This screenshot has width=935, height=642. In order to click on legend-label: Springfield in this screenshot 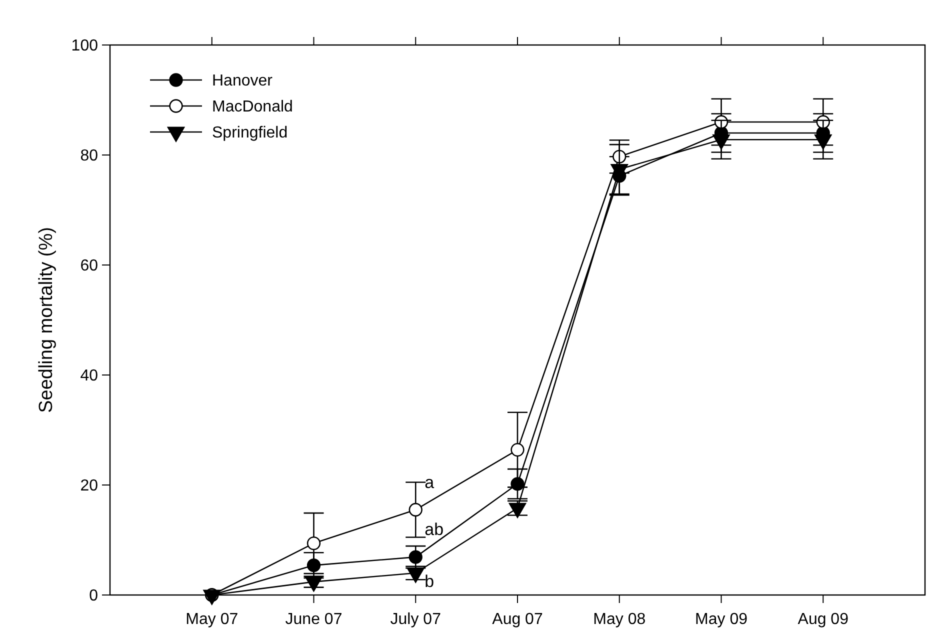, I will do `click(250, 133)`.